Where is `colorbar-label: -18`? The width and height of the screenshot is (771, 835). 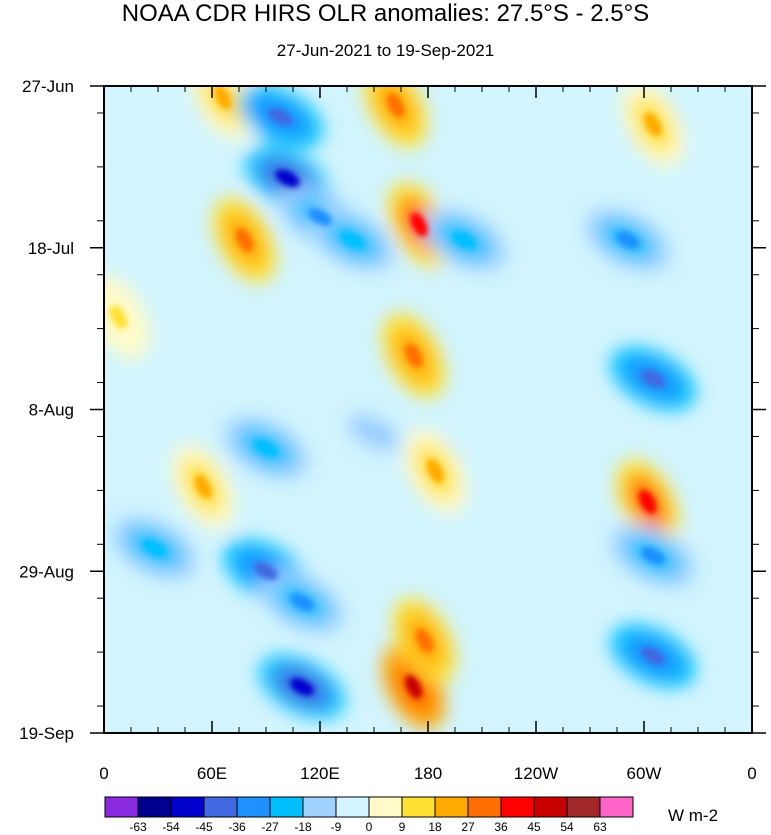
colorbar-label: -18 is located at coordinates (303, 827).